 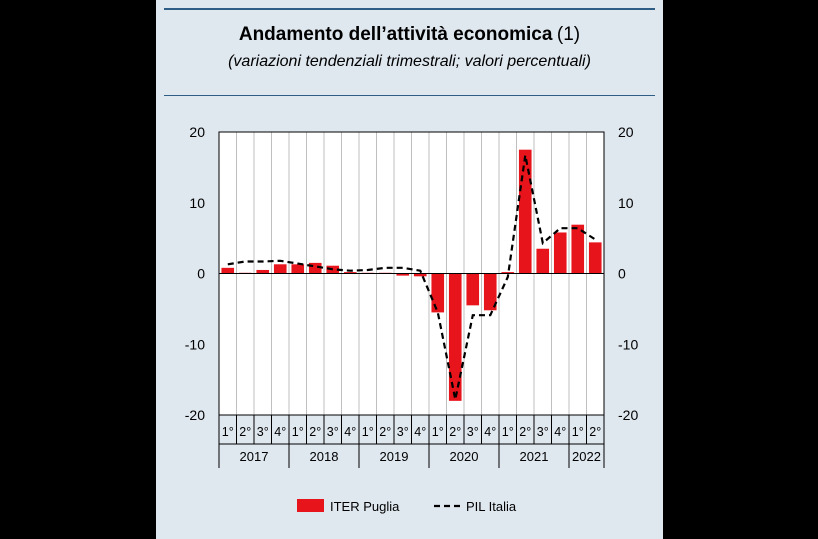 I want to click on top-rule, so click(x=409, y=9).